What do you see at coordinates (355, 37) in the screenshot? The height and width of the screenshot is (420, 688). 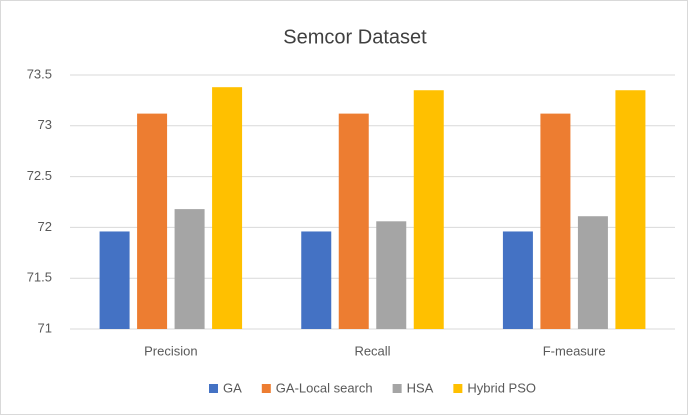 I see `chart-title: Semcor Dataset` at bounding box center [355, 37].